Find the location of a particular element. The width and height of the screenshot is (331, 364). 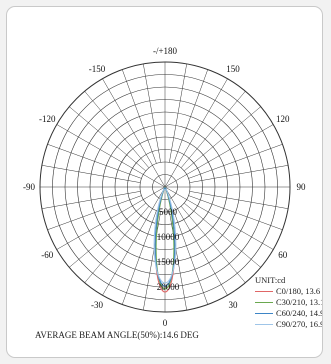

angle-label: -90 is located at coordinates (29, 187).